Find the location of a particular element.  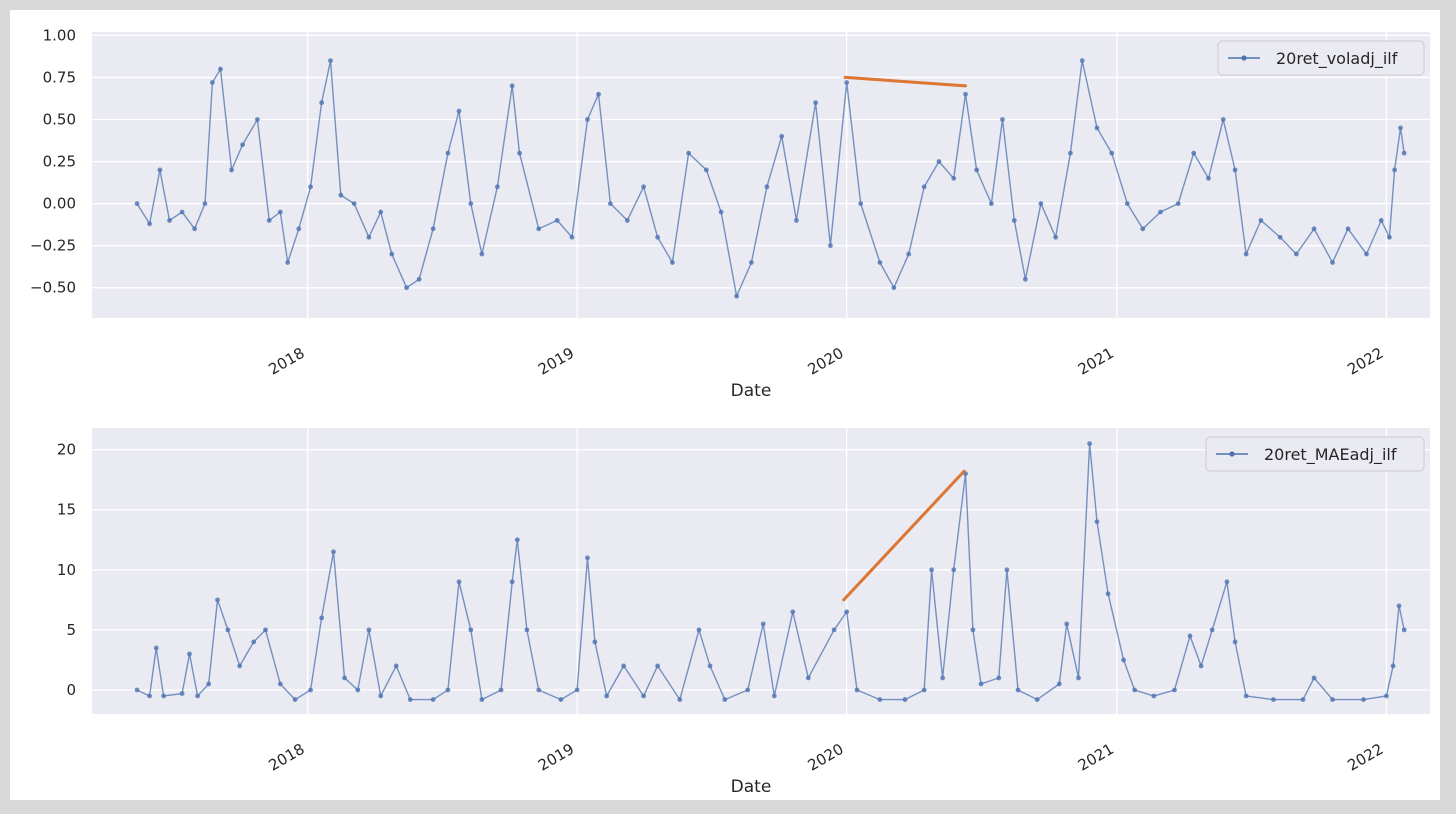

legend-box is located at coordinates (1315, 454).